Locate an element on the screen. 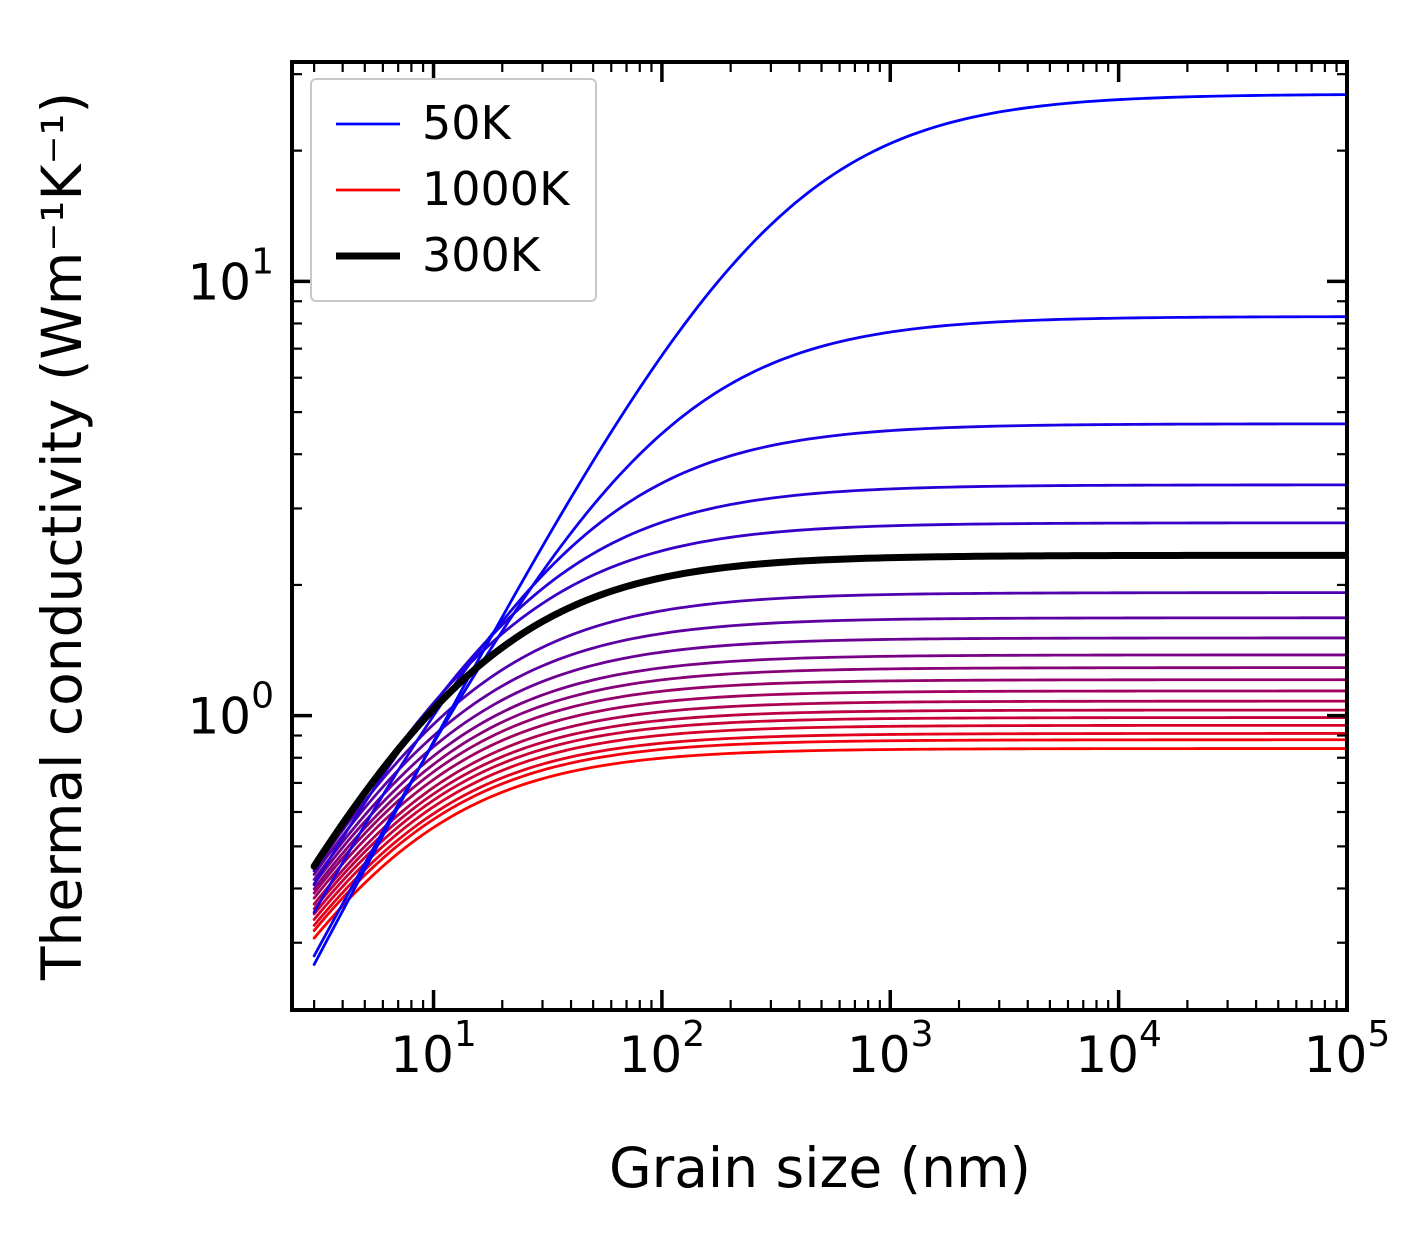 The height and width of the screenshot is (1254, 1421). y-tick-label: 10⁰ is located at coordinates (230, 711).